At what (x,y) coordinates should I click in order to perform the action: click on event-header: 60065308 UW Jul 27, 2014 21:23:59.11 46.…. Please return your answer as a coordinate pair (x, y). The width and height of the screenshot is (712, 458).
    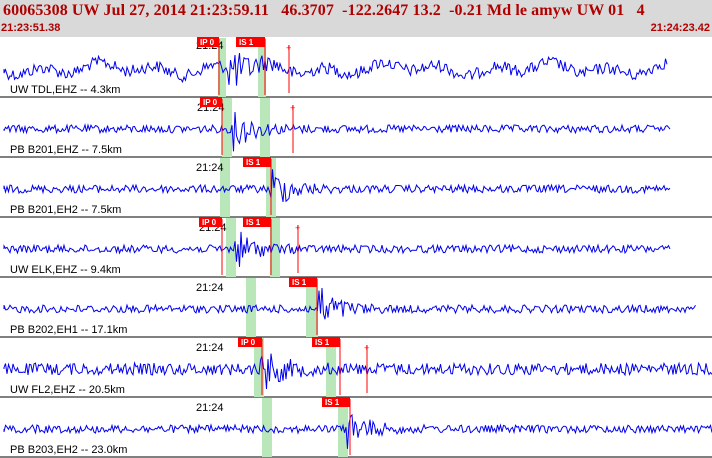
    Looking at the image, I should click on (356, 18).